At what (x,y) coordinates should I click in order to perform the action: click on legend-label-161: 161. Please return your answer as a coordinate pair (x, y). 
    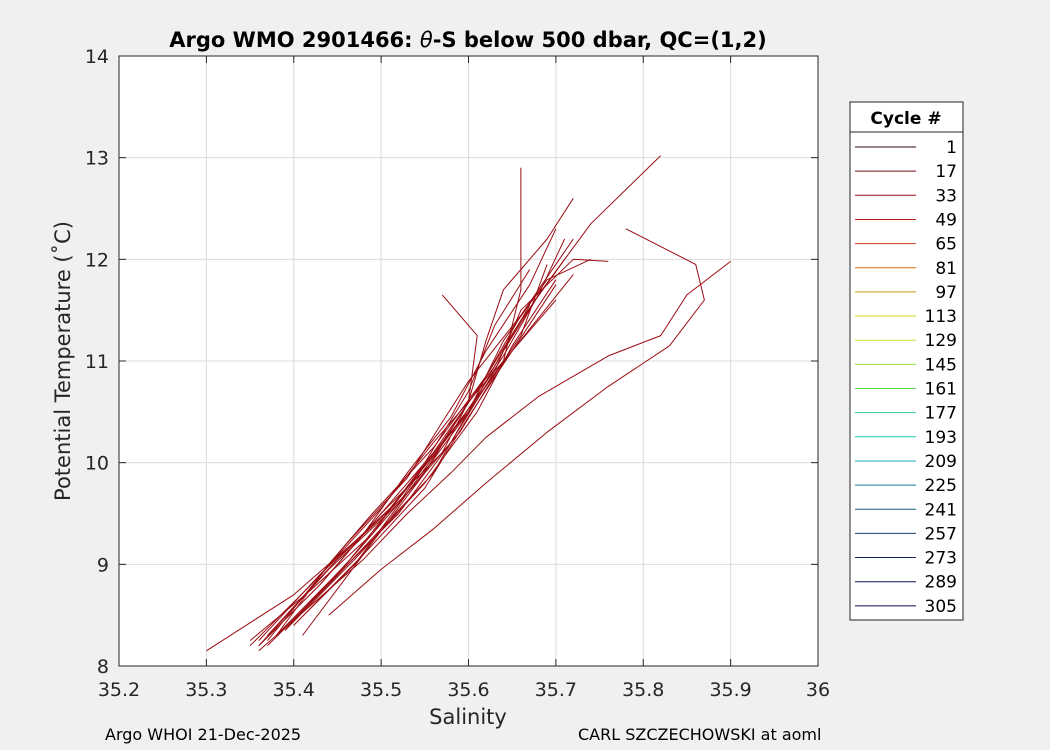
    Looking at the image, I should click on (941, 390).